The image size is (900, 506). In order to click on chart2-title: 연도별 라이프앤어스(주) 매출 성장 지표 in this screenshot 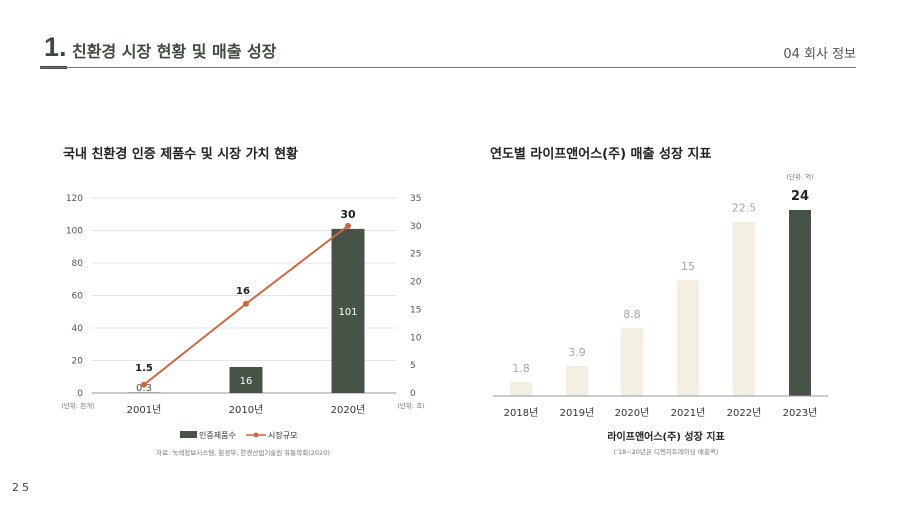, I will do `click(600, 154)`.